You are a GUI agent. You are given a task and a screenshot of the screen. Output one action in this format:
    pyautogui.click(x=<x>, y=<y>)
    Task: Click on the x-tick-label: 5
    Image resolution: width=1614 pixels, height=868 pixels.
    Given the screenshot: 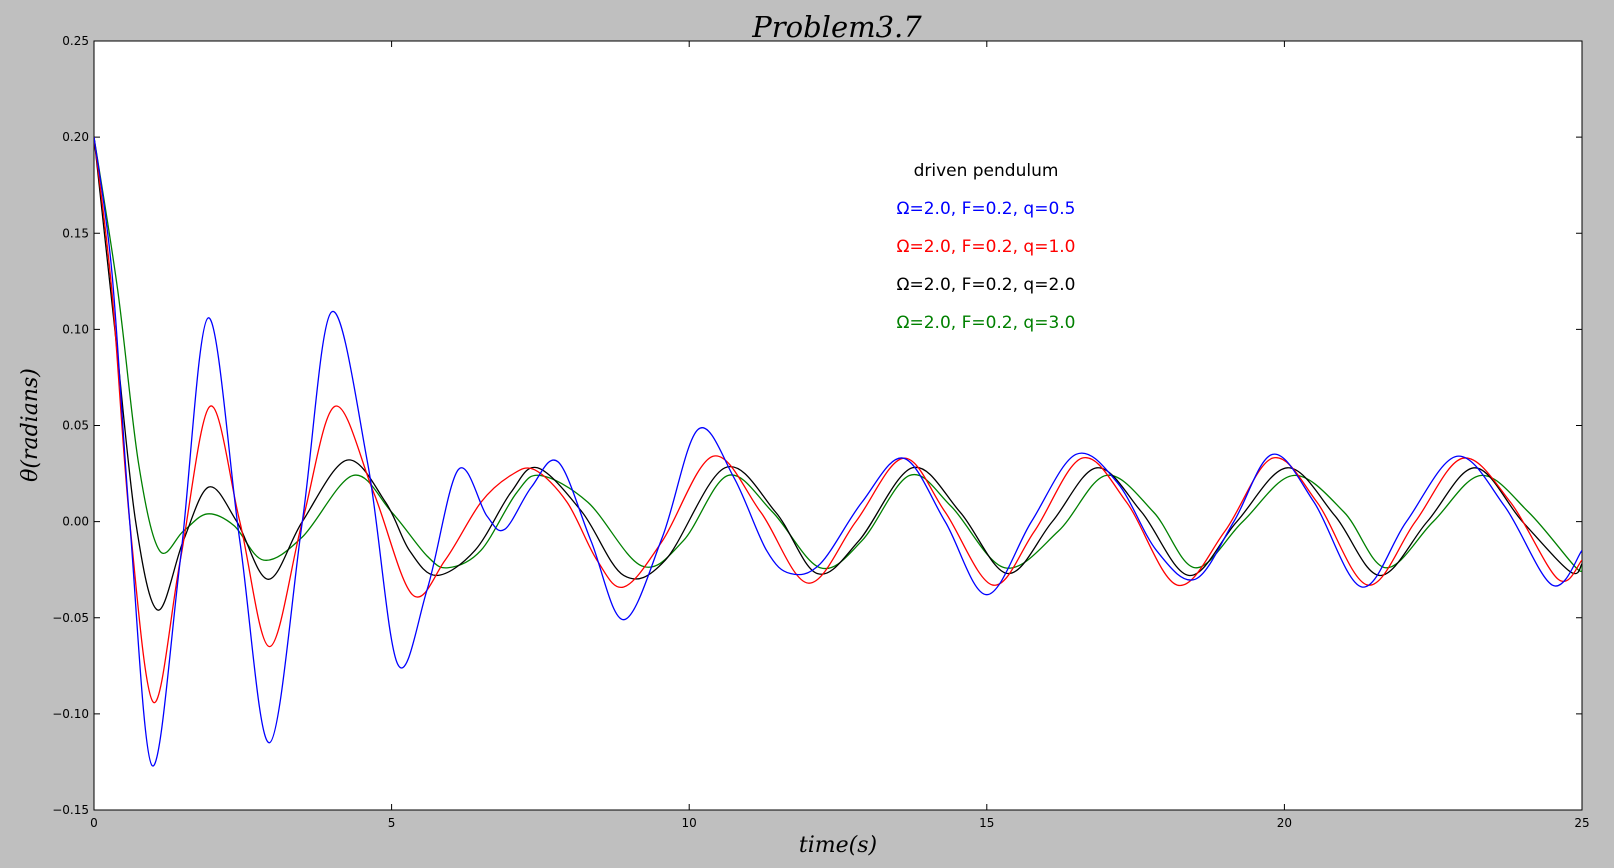 What is the action you would take?
    pyautogui.click(x=392, y=823)
    